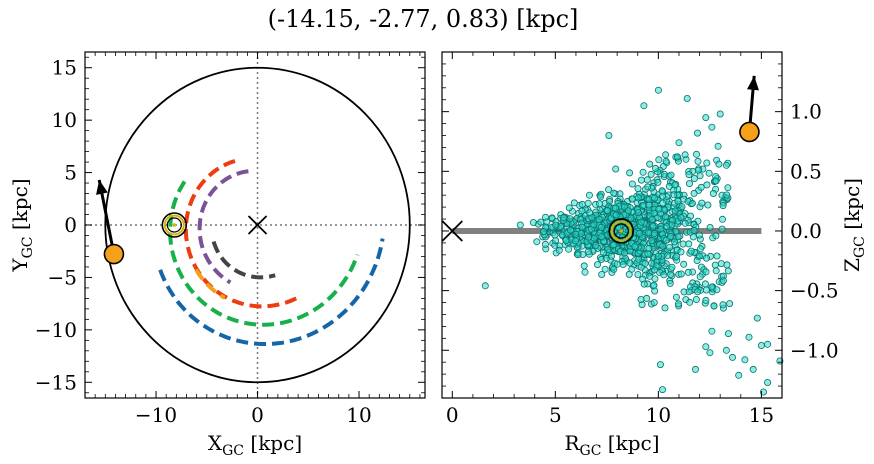  I want to click on x-tick-label: 10, so click(358, 415).